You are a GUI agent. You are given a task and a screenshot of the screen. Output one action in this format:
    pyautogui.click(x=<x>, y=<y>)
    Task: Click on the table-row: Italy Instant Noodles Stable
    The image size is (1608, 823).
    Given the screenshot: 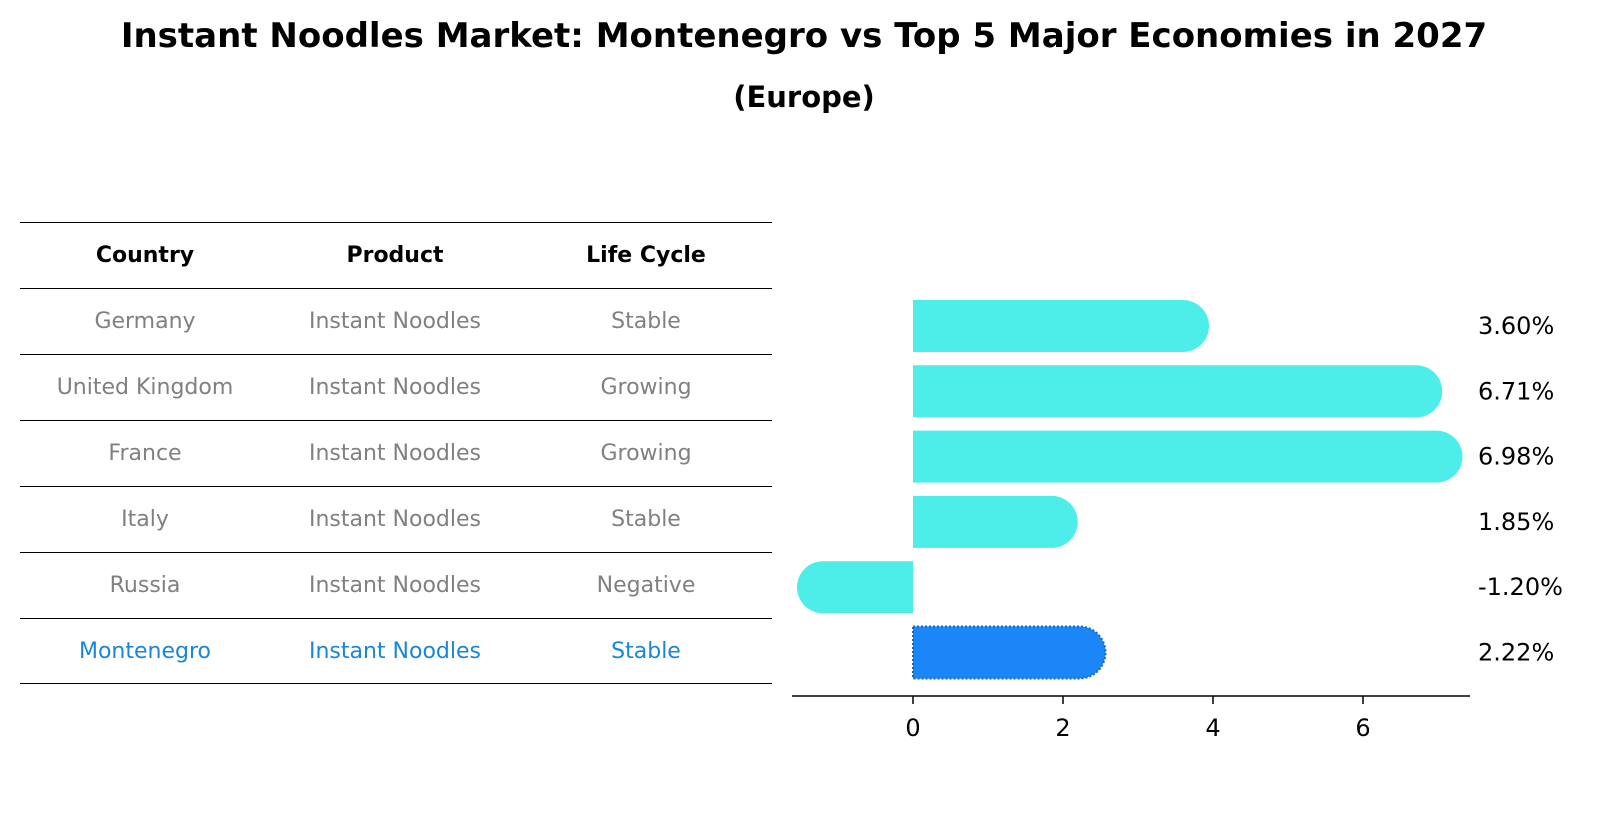 What is the action you would take?
    pyautogui.click(x=396, y=519)
    